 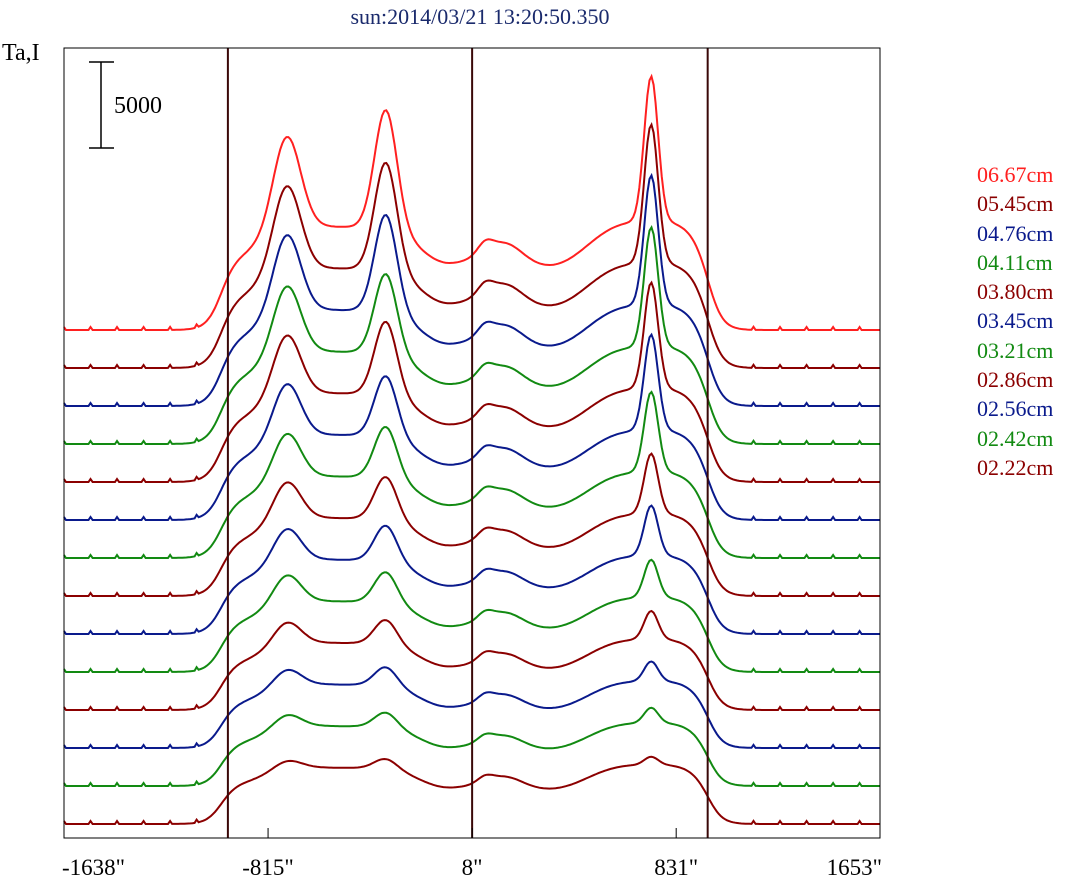 I want to click on chart-title: sun:2014/03/21 13:20:50.350, so click(x=480, y=16).